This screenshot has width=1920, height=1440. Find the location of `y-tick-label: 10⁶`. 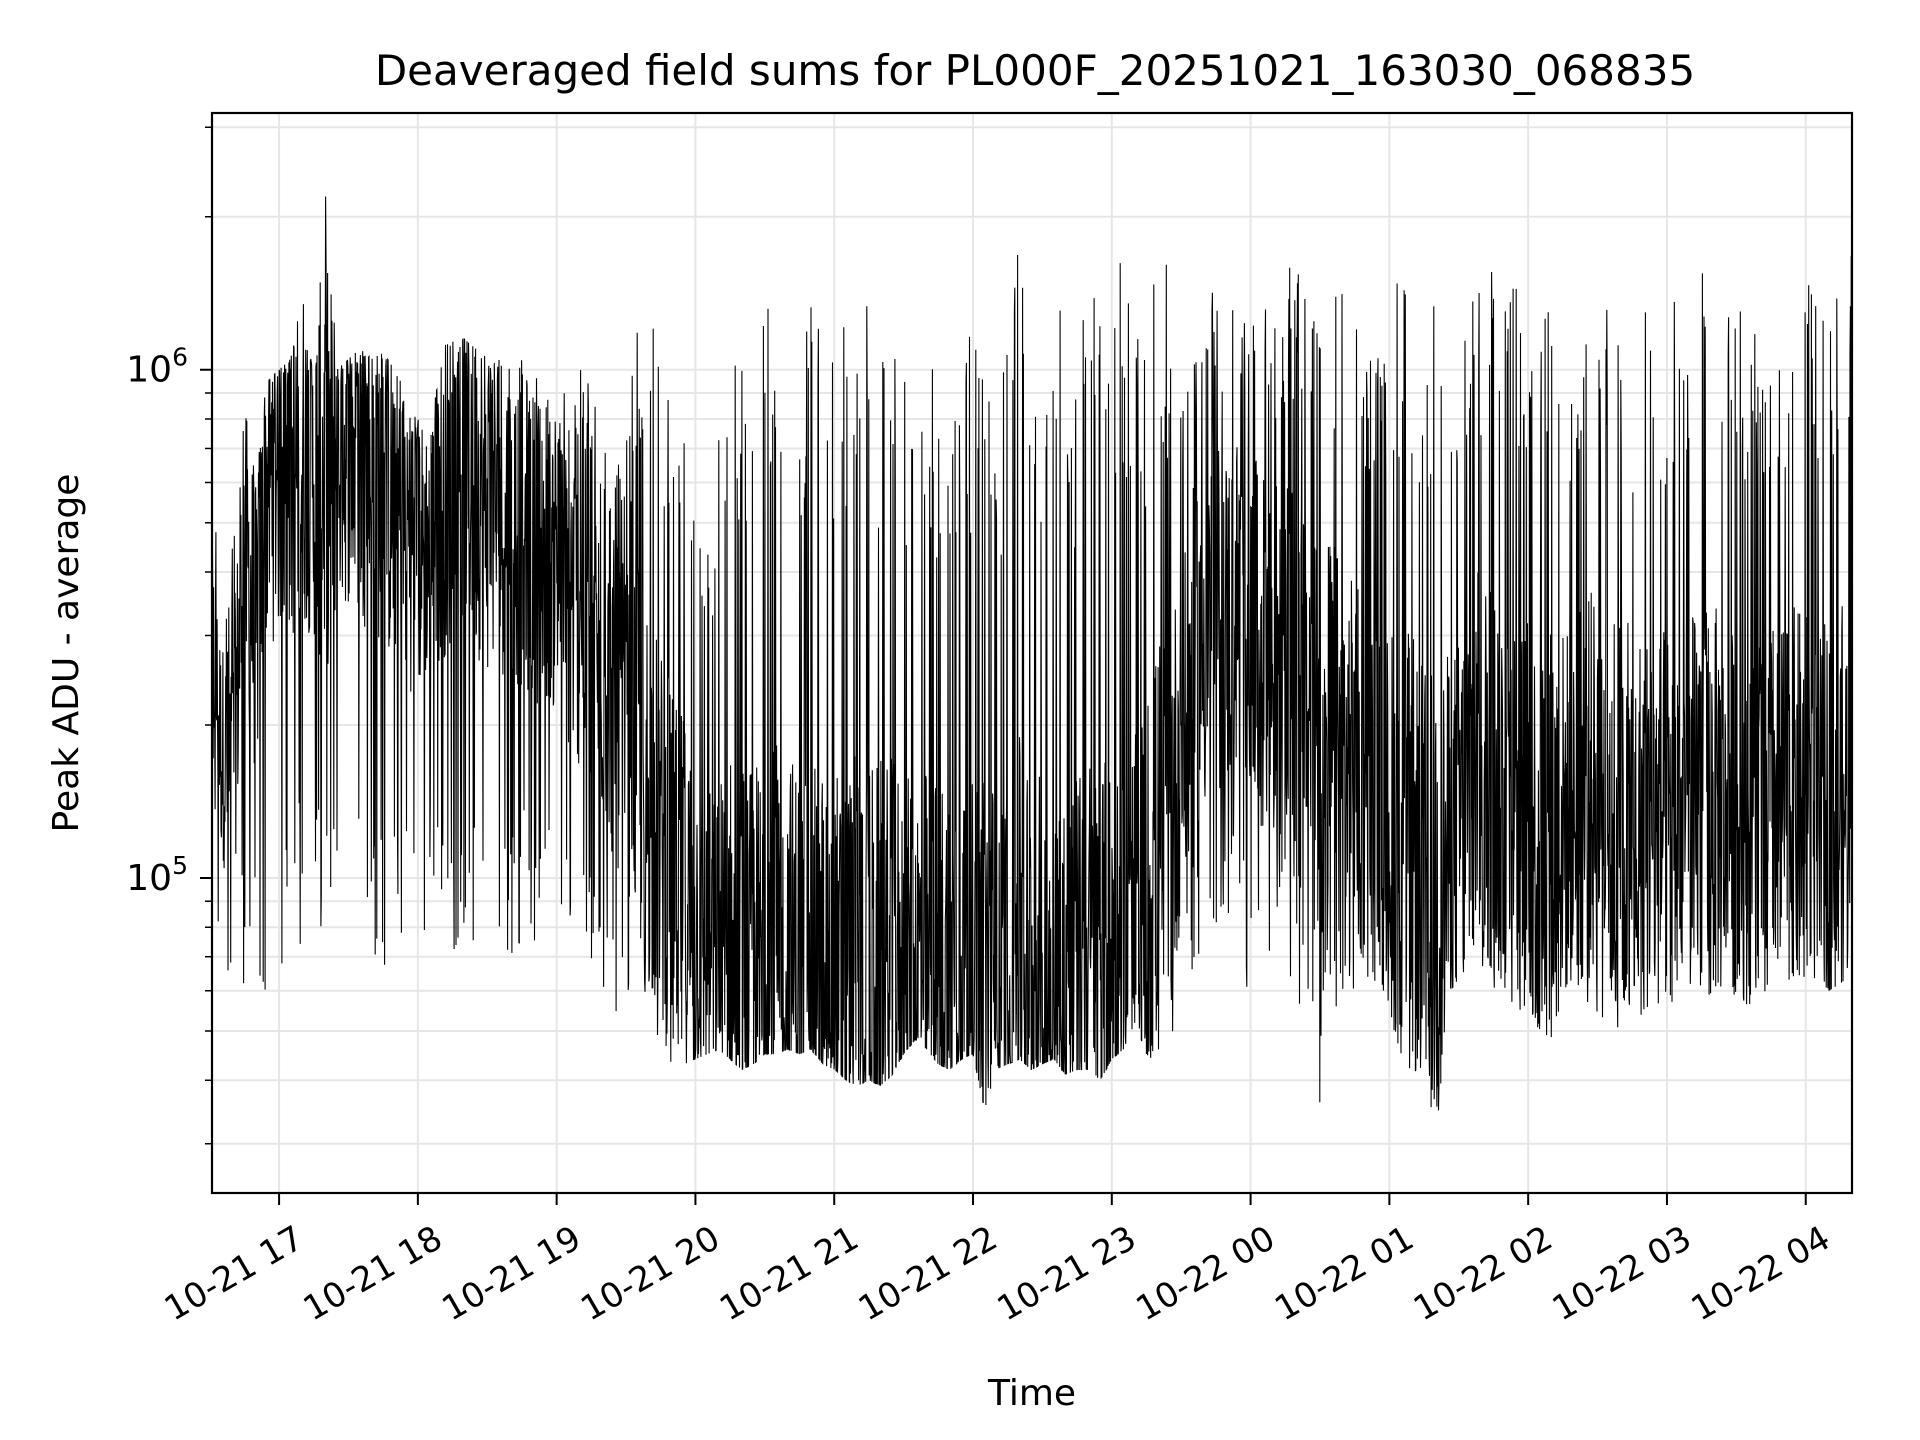

y-tick-label: 10⁶ is located at coordinates (157, 367).